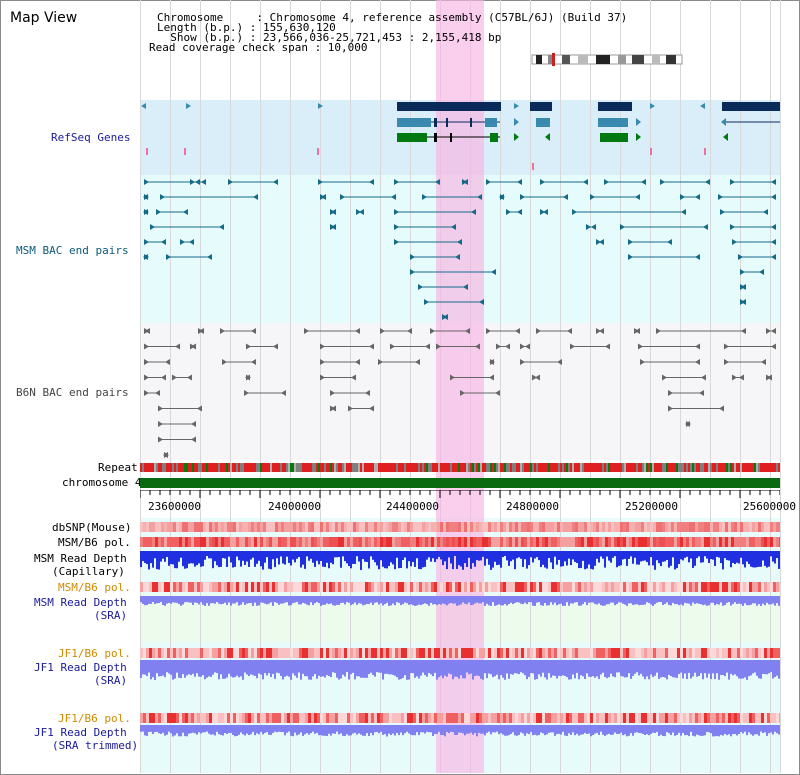 The image size is (800, 775). I want to click on axis-tick-label: 24800000, so click(532, 506).